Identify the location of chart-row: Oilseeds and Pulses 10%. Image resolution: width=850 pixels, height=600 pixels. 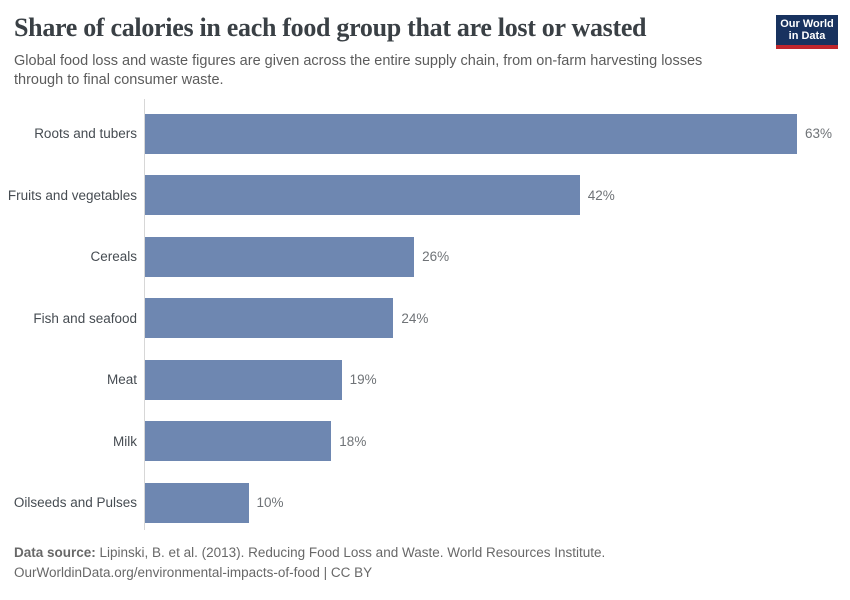
(425, 502).